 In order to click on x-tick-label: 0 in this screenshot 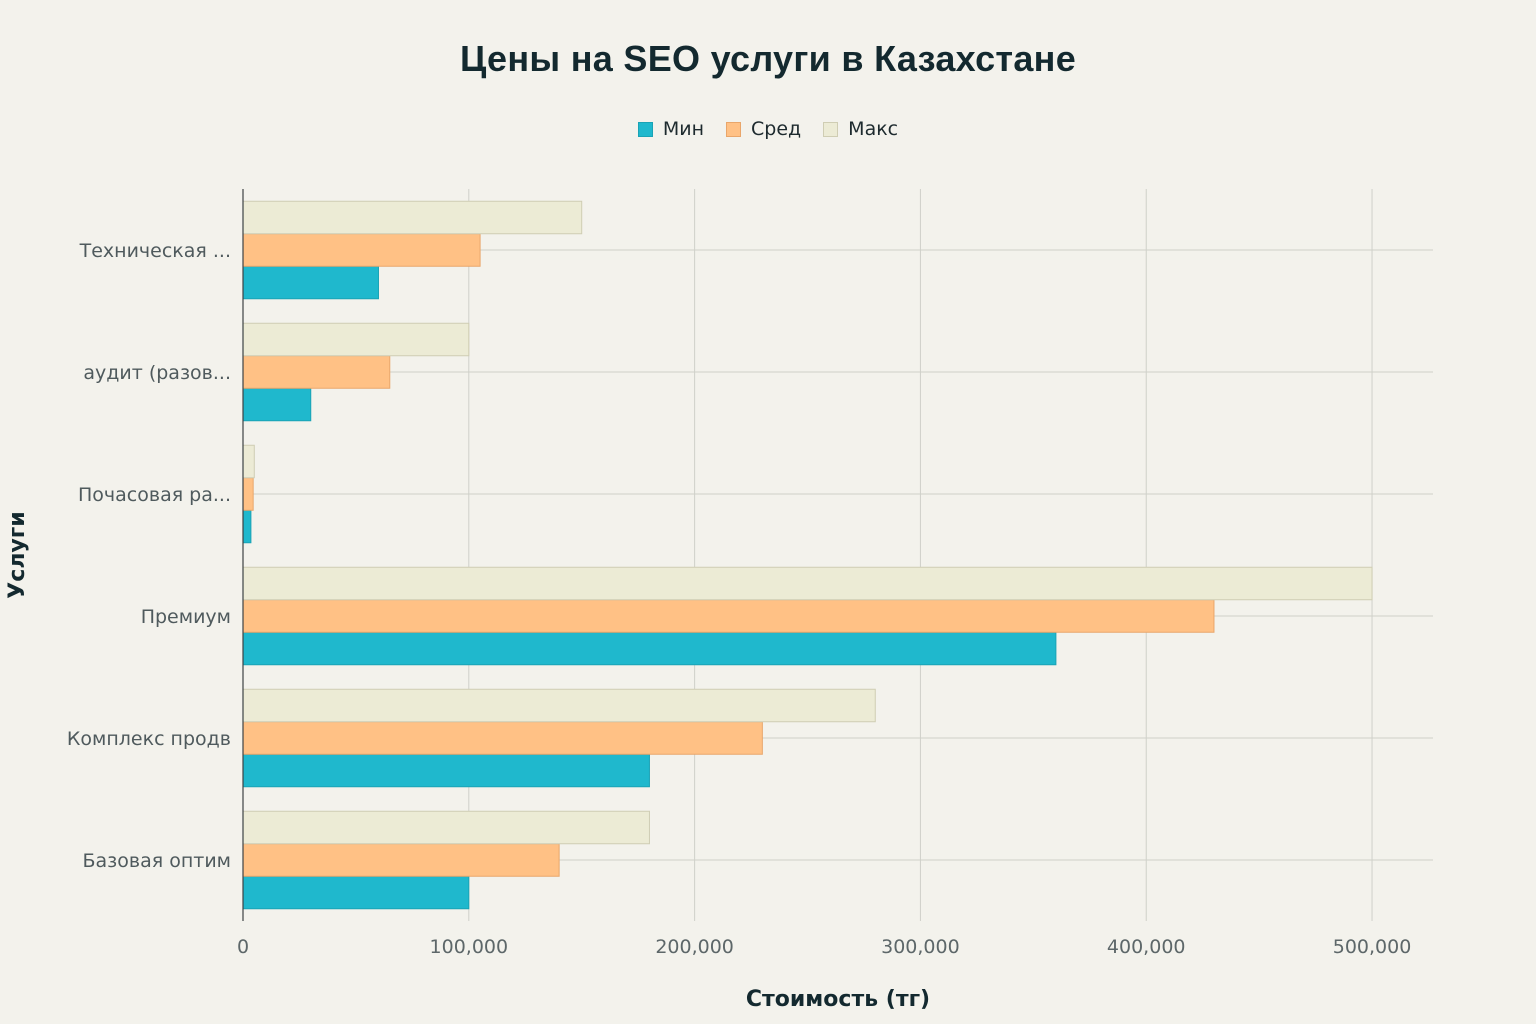, I will do `click(243, 947)`.